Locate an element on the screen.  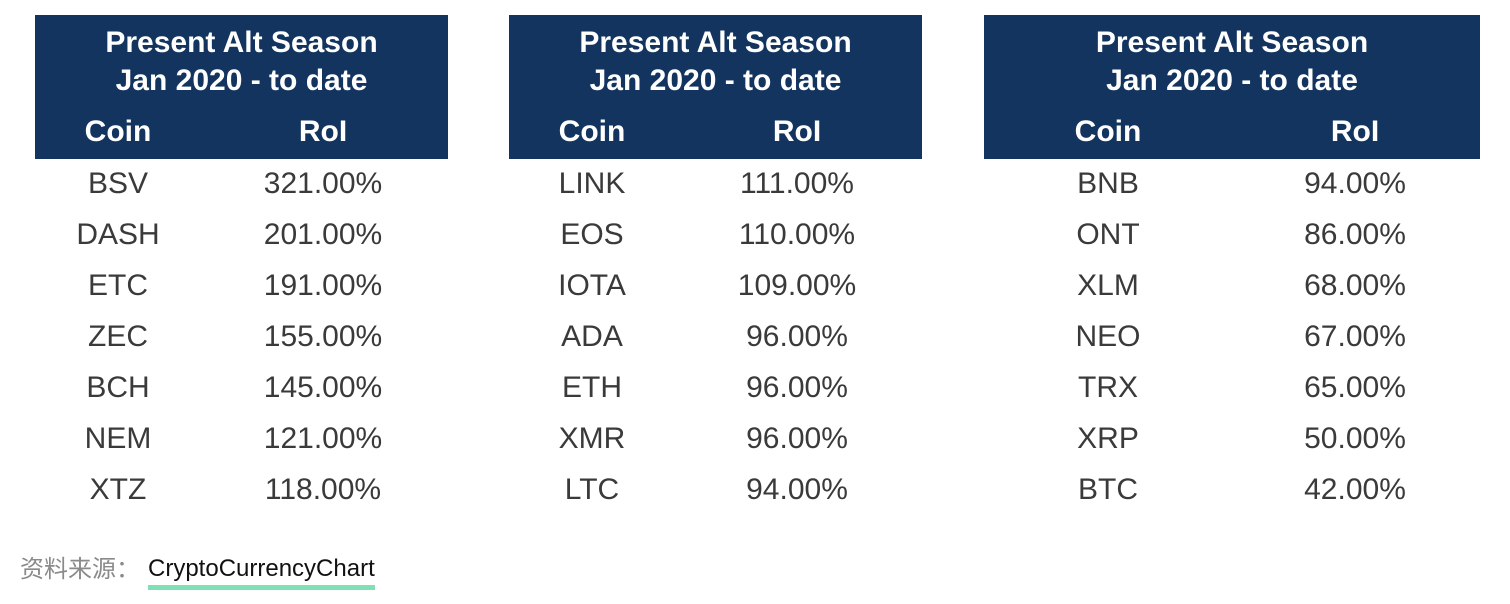
coin-cell: BCH is located at coordinates (118, 387).